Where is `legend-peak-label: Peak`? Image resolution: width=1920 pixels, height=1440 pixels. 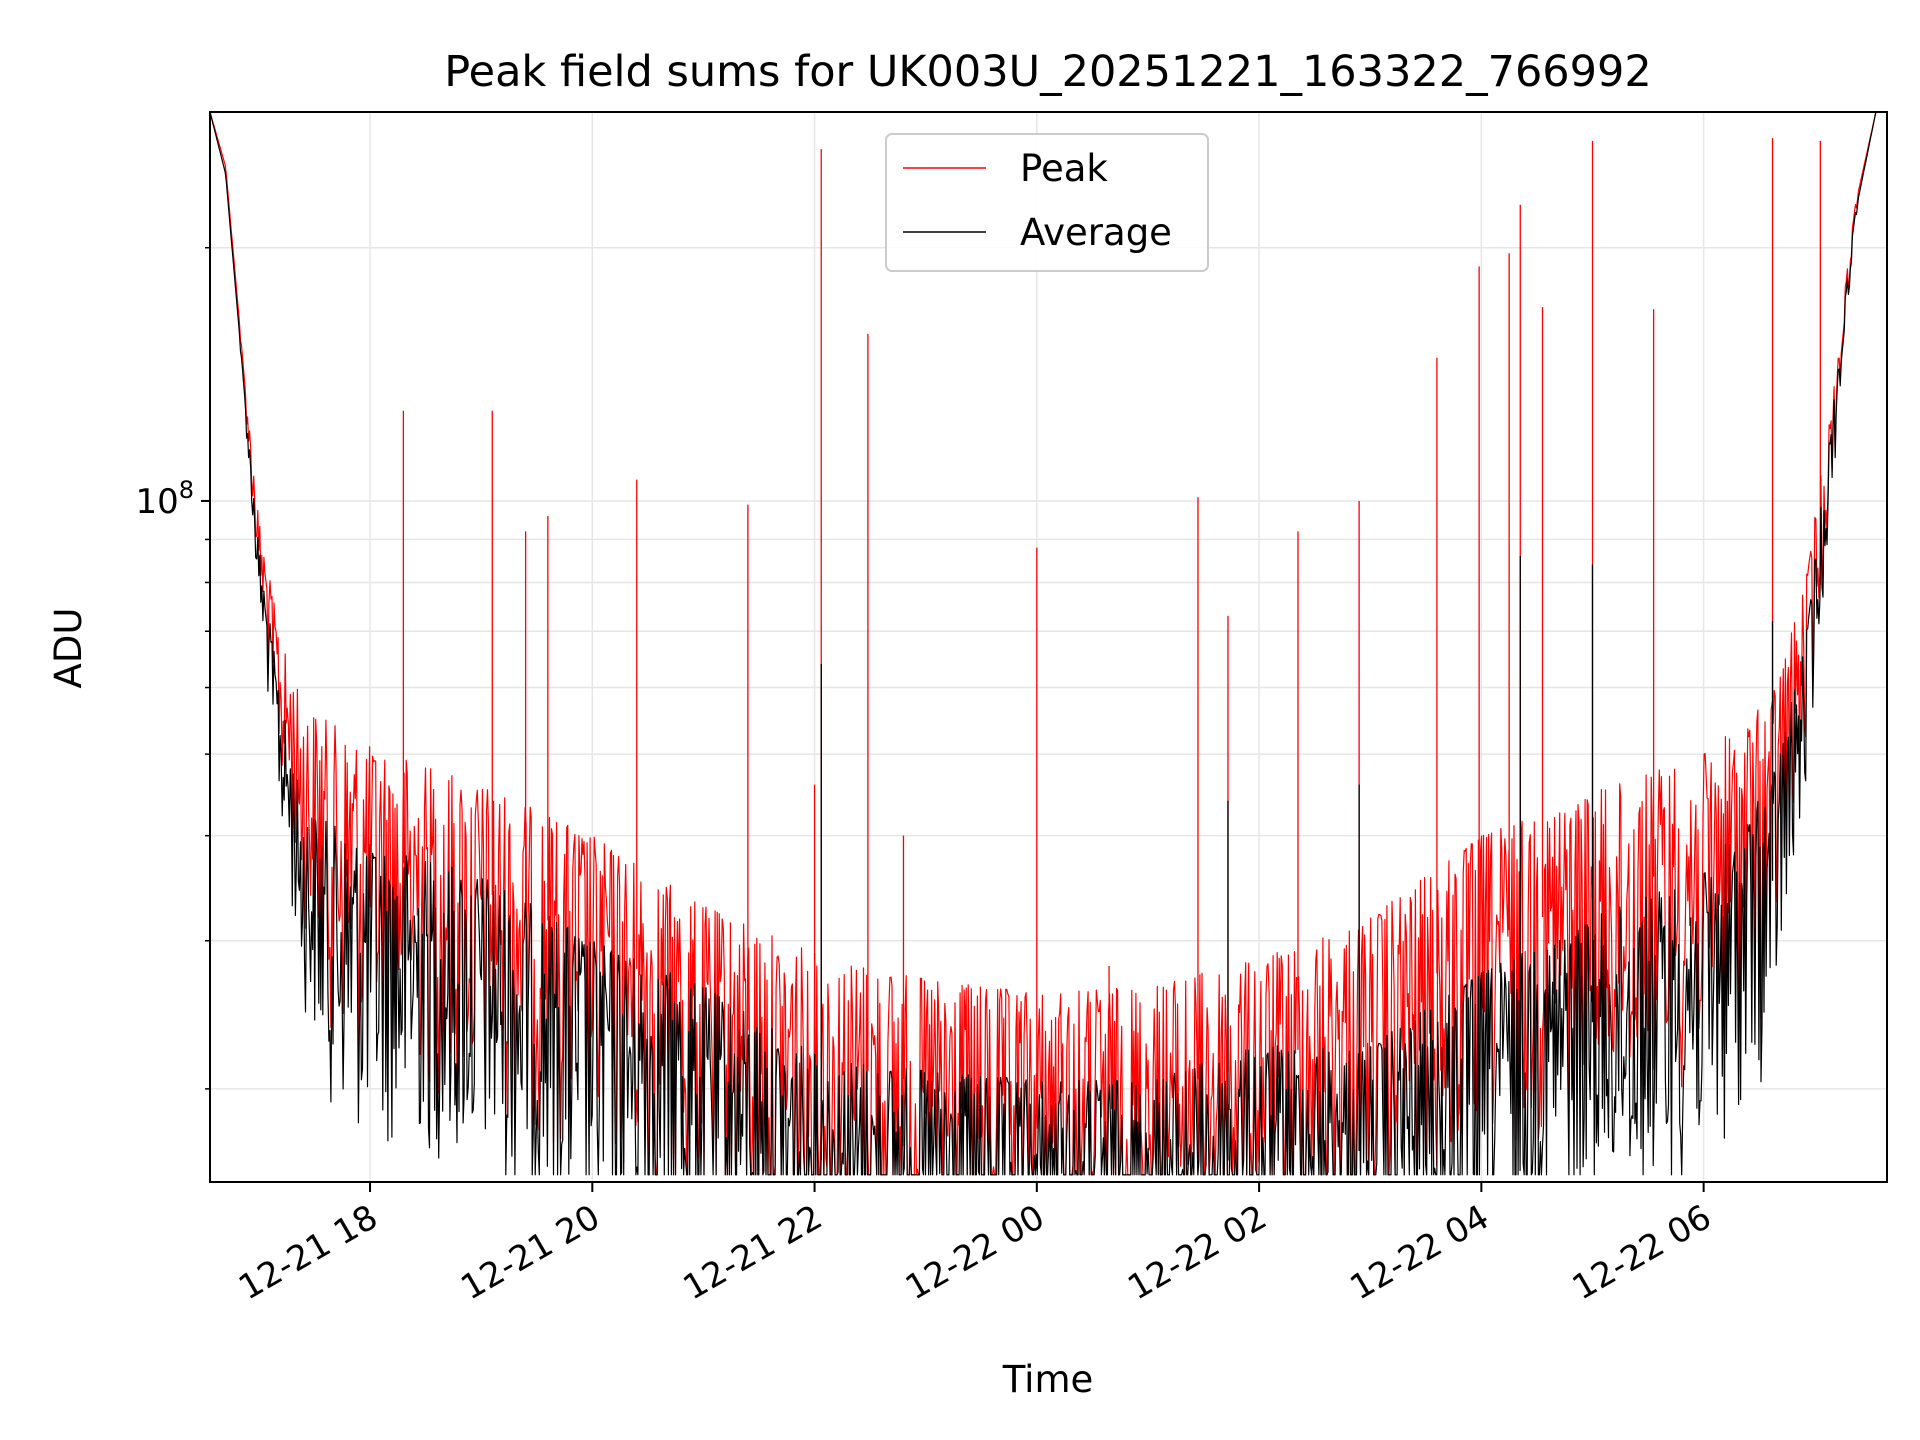
legend-peak-label: Peak is located at coordinates (1064, 168).